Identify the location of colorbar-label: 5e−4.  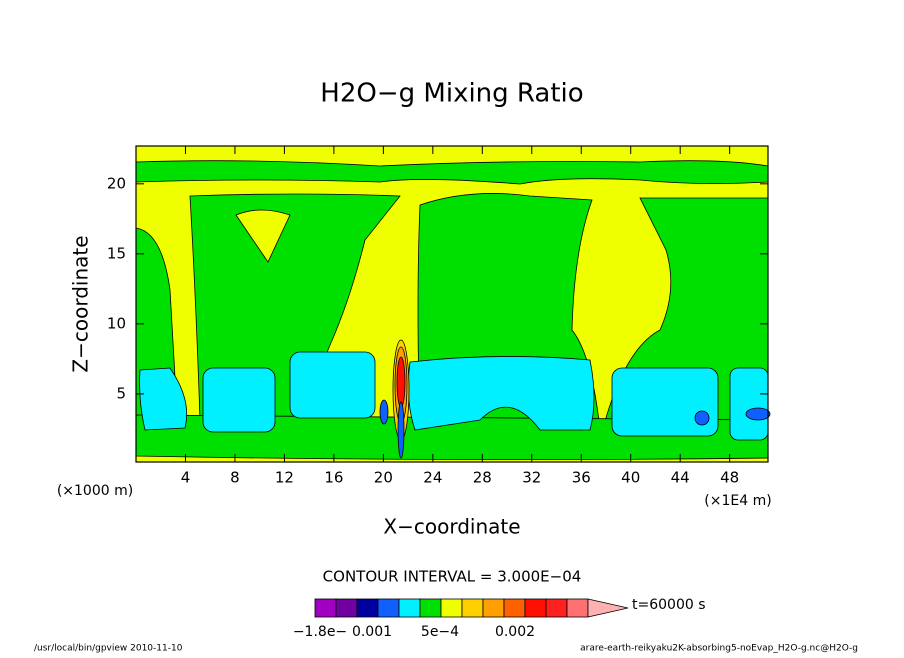
(440, 632).